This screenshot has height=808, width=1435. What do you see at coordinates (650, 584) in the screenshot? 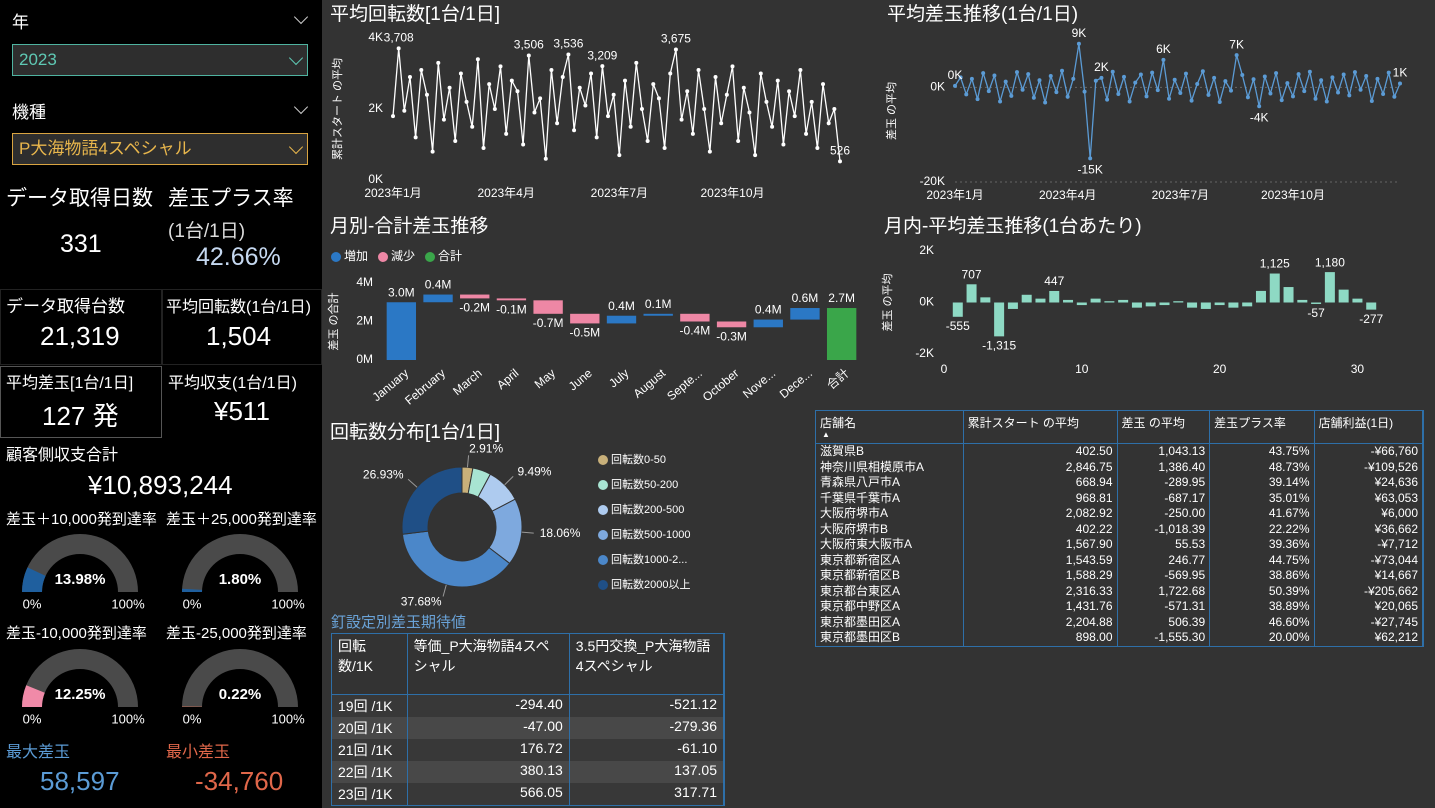
I see `legend-label: 回転数2000以上` at bounding box center [650, 584].